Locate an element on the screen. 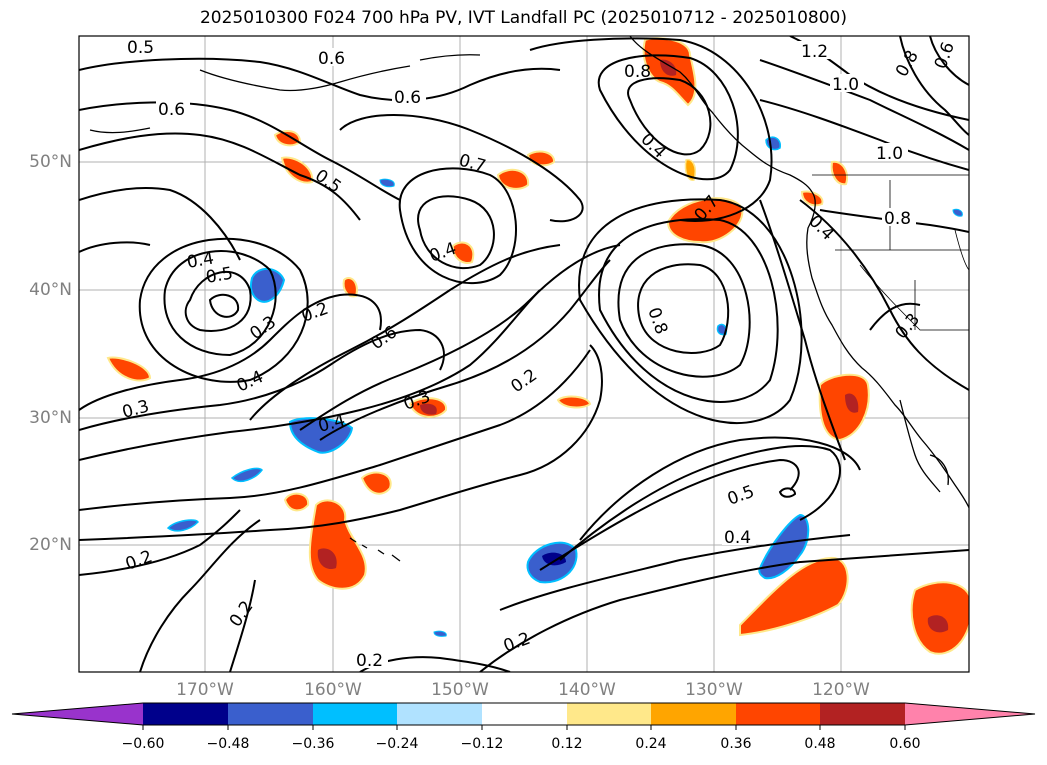 The width and height of the screenshot is (1047, 765). contour-label: 0.2 is located at coordinates (369, 661).